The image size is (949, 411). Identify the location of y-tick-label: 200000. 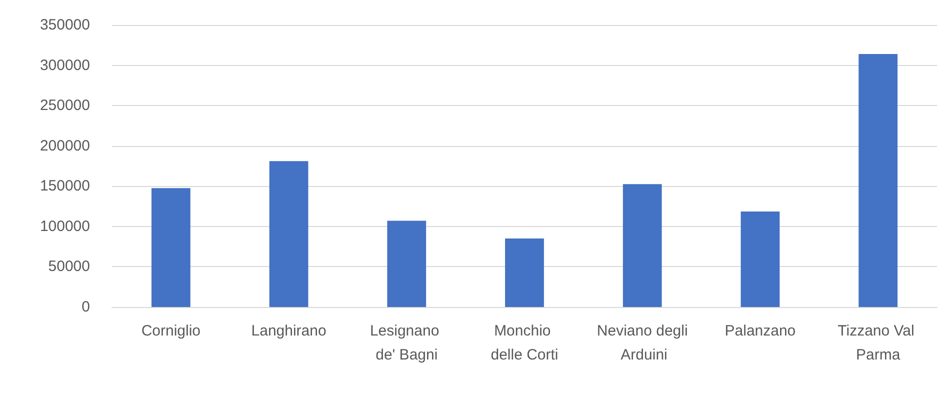
(65, 145).